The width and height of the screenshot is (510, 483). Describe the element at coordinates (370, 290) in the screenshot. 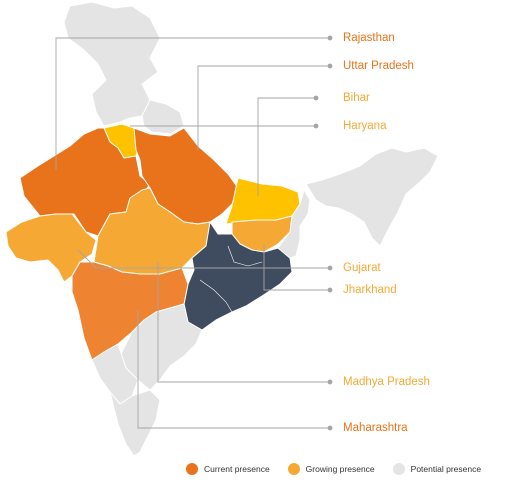

I see `label-jharkhand: Jharkhand` at that location.